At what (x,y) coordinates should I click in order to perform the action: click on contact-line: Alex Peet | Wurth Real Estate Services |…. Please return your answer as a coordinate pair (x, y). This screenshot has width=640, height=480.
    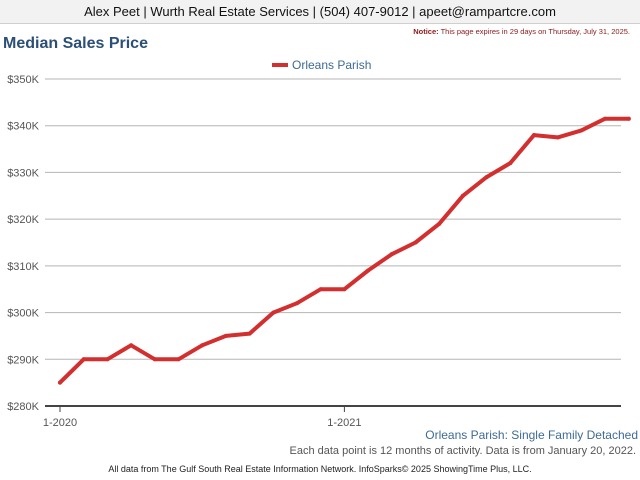
    Looking at the image, I should click on (320, 11).